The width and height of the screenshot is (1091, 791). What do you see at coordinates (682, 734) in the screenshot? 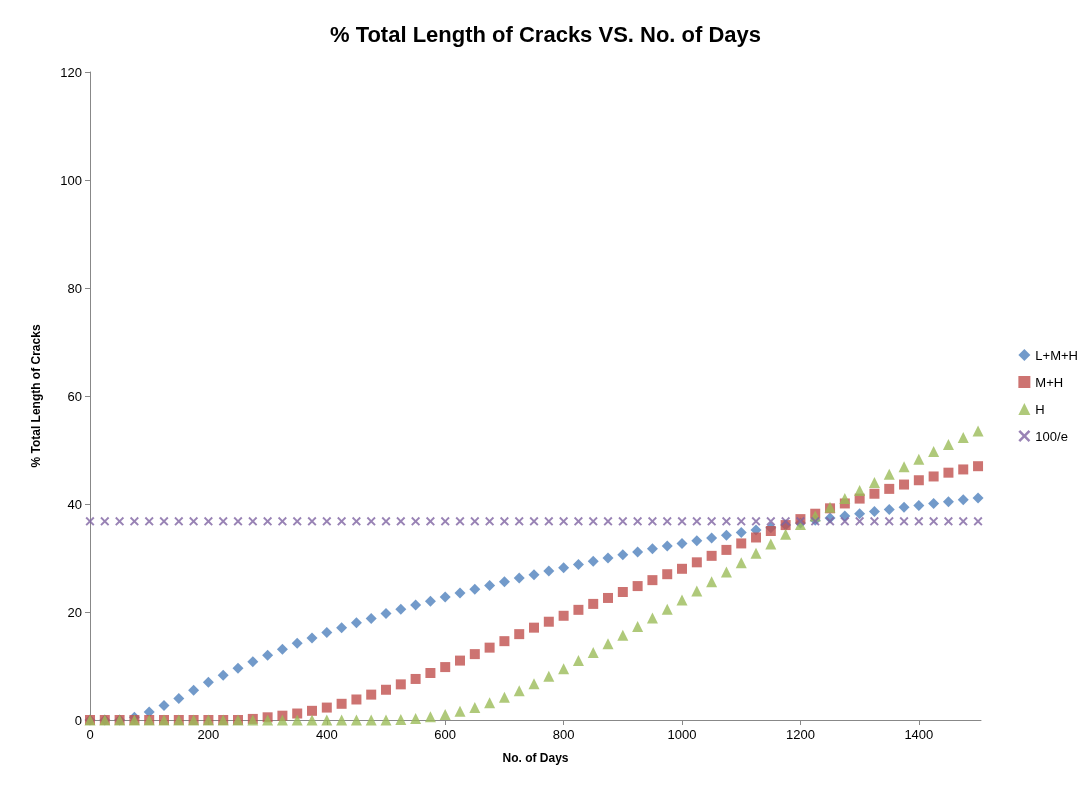
I see `x-tick-label: 1000` at bounding box center [682, 734].